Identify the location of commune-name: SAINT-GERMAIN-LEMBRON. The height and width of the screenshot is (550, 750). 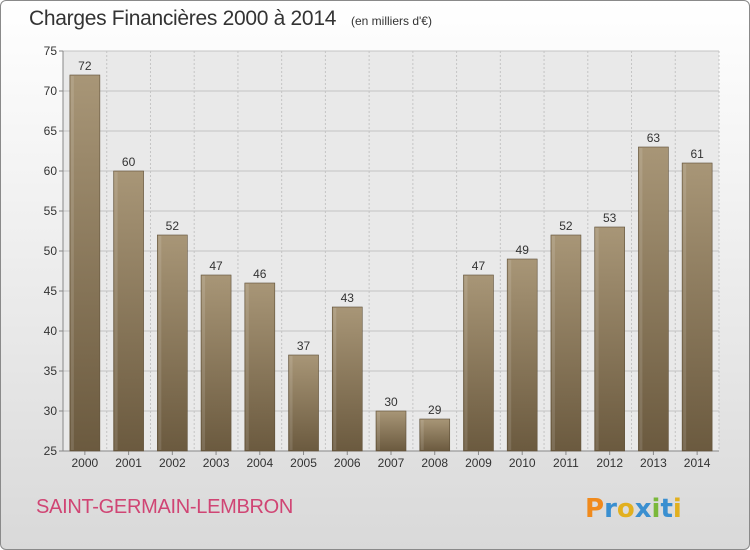
(165, 507).